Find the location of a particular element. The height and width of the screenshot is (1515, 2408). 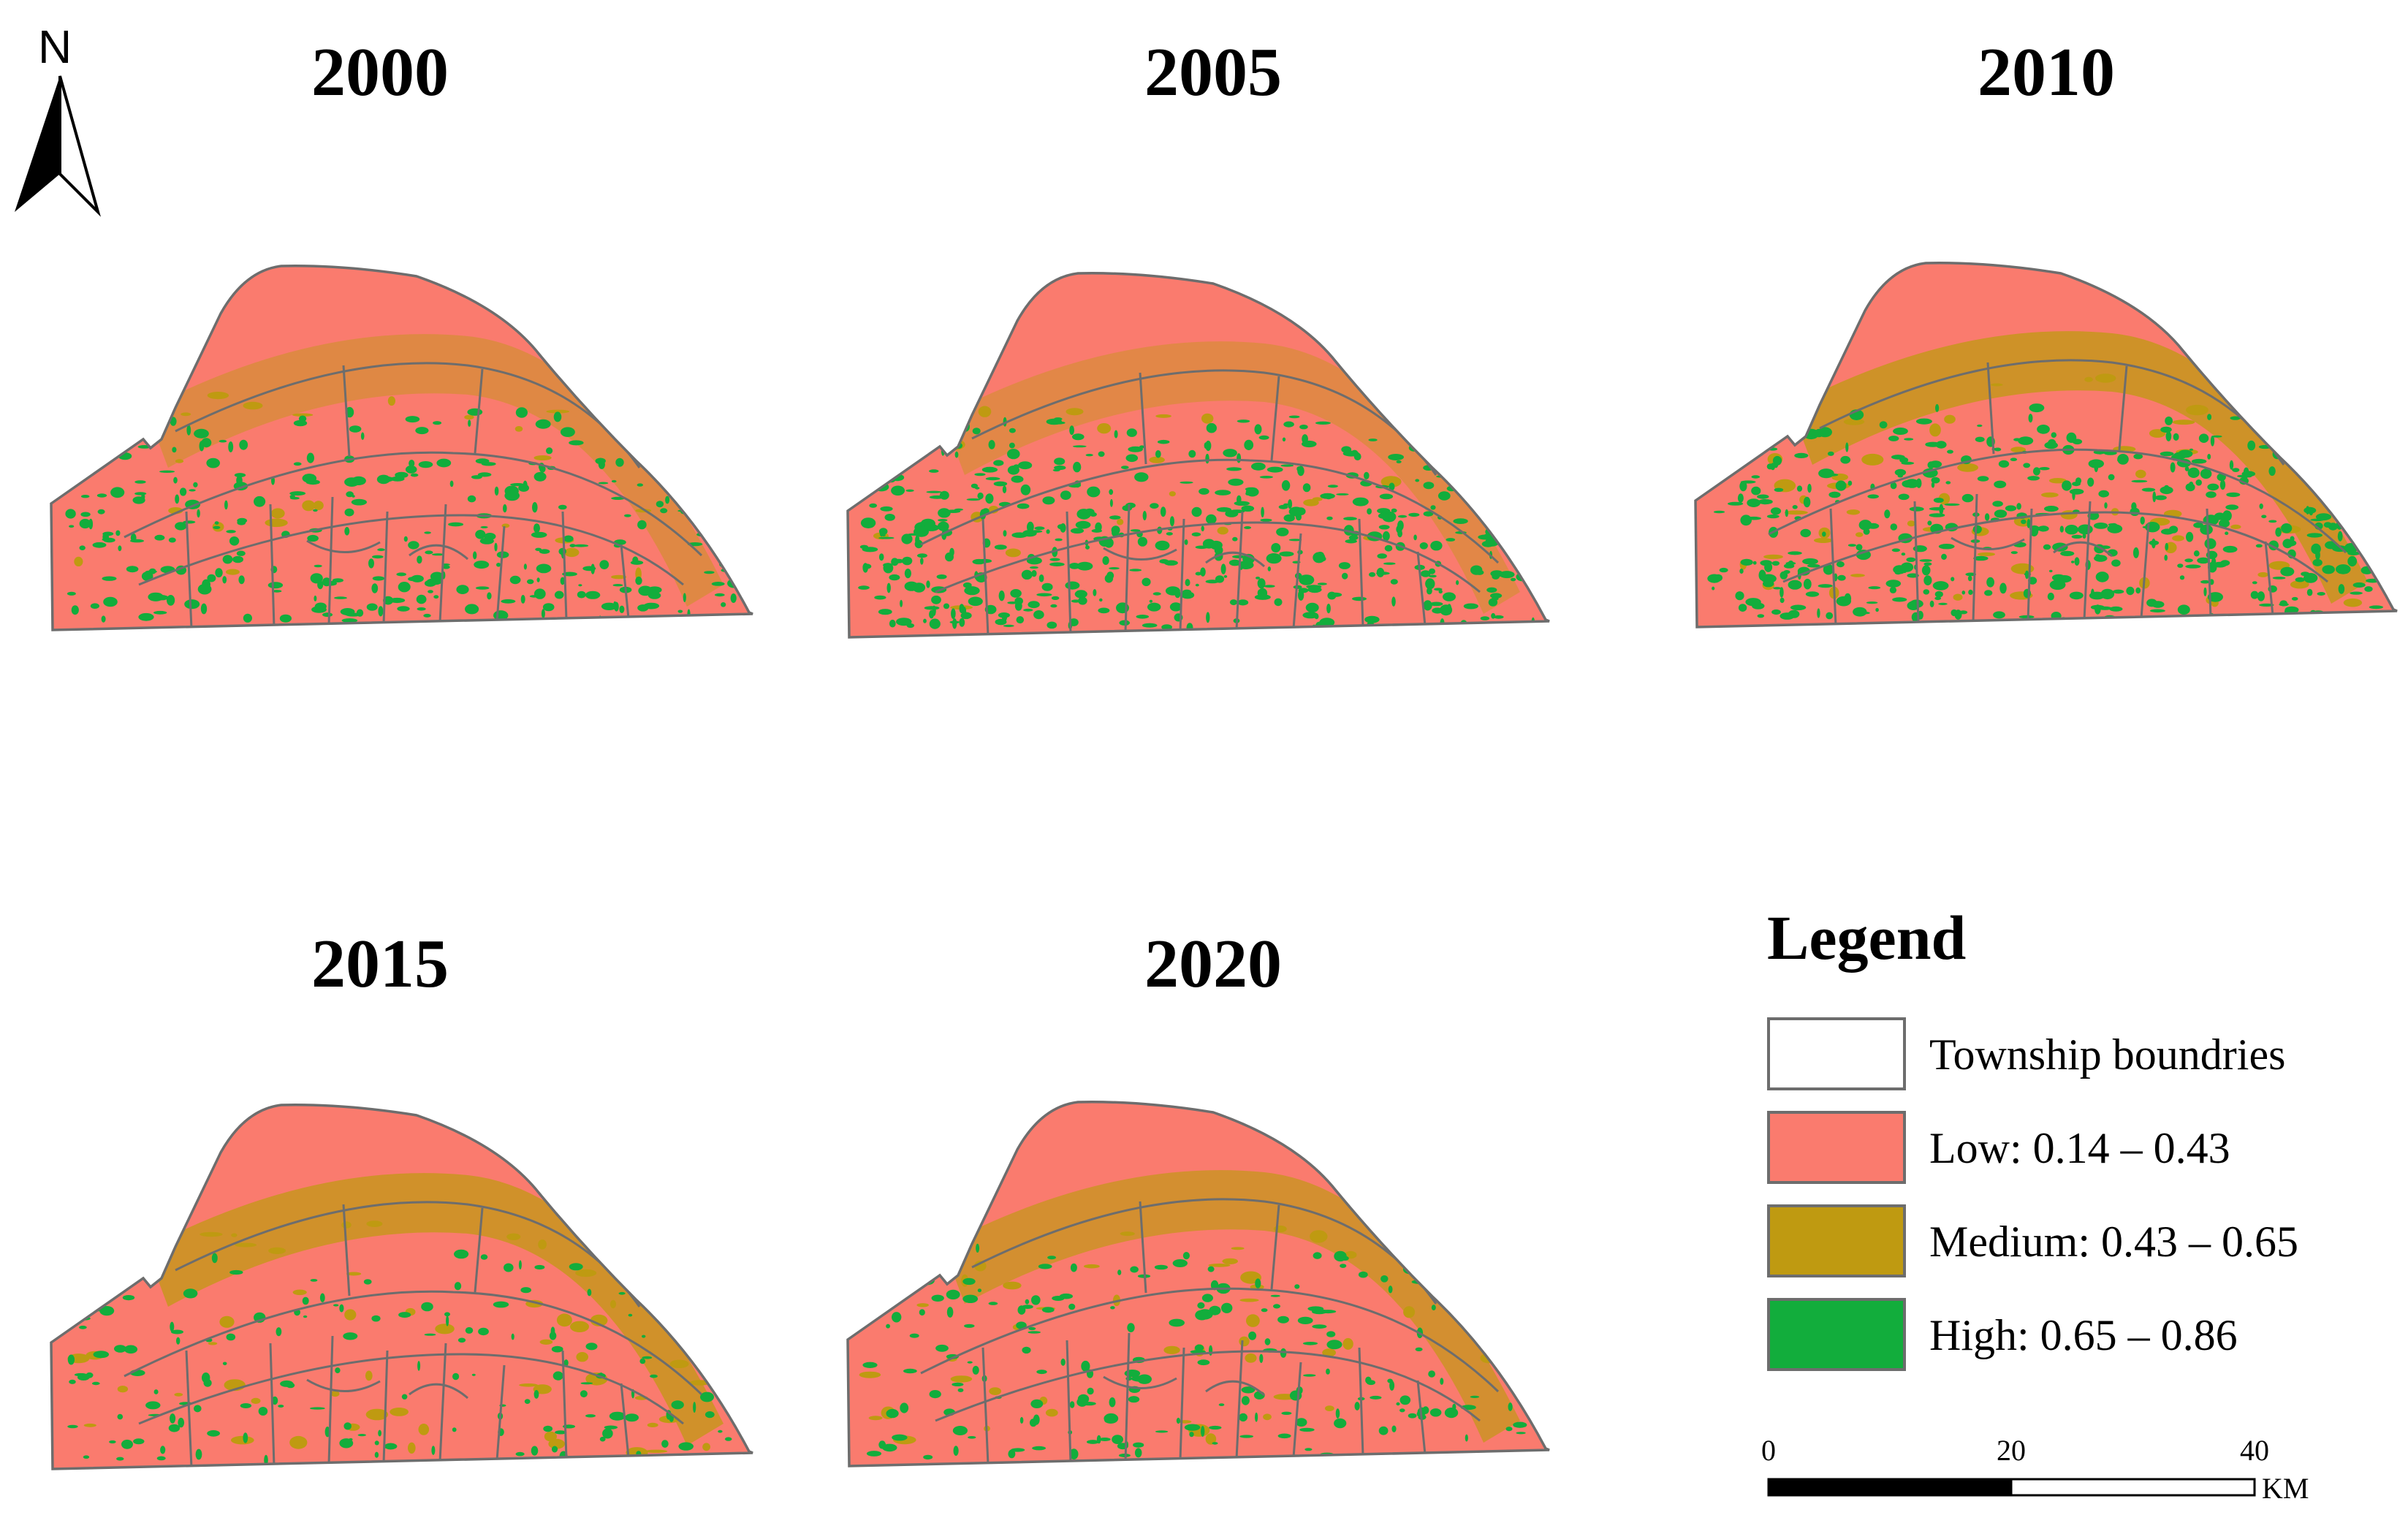

map-2000 is located at coordinates (402, 448).